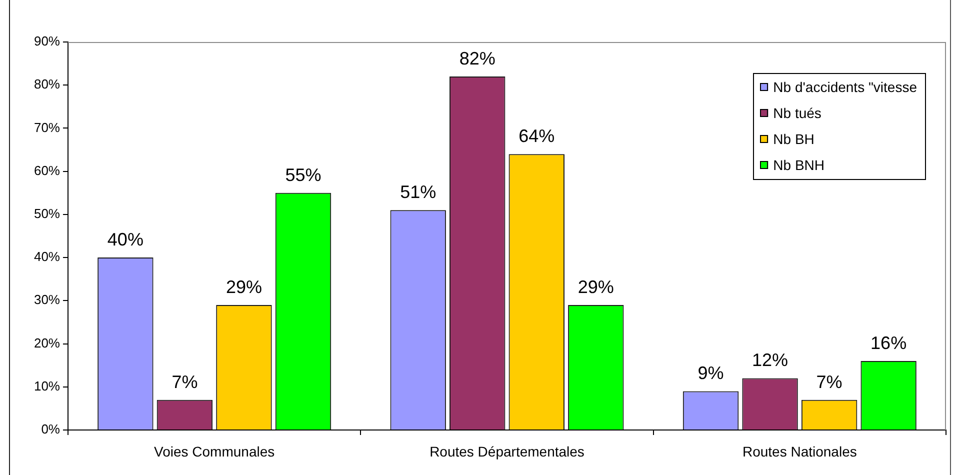 The width and height of the screenshot is (955, 475). I want to click on data-label: 9%, so click(711, 373).